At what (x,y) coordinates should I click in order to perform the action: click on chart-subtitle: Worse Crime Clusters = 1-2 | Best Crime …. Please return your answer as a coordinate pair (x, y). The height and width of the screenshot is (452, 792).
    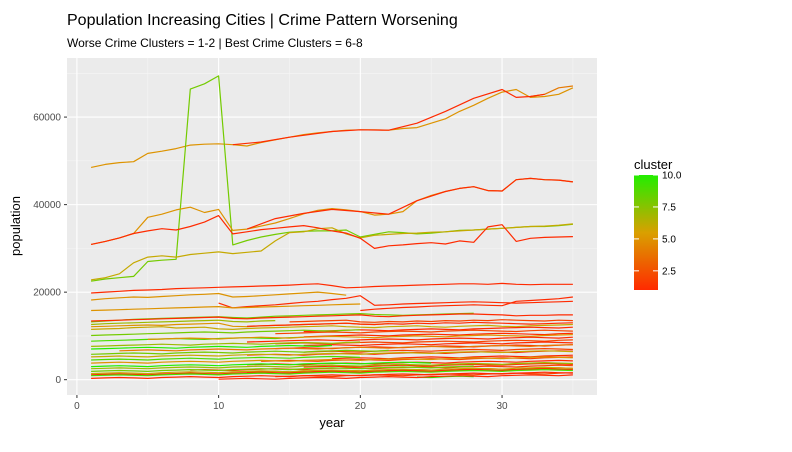
    Looking at the image, I should click on (215, 43).